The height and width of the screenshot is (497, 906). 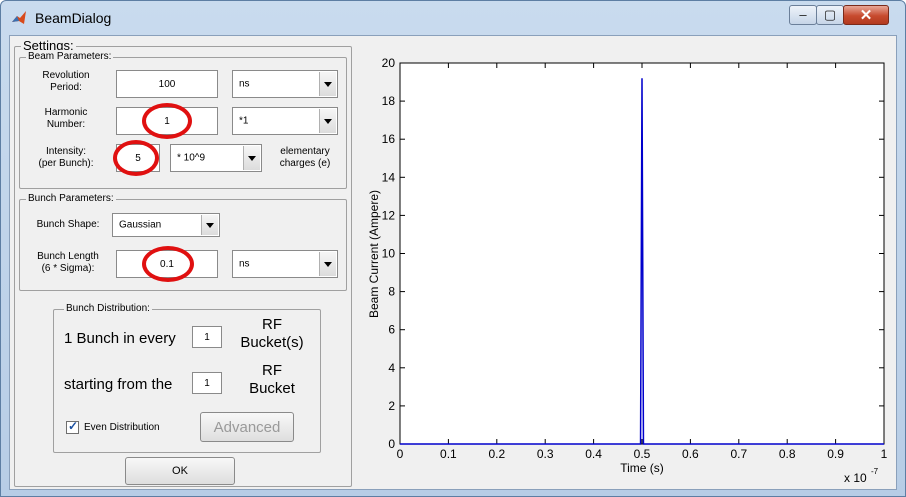 What do you see at coordinates (216, 158) in the screenshot?
I see `intensity-unit-dropdown: * 10^9` at bounding box center [216, 158].